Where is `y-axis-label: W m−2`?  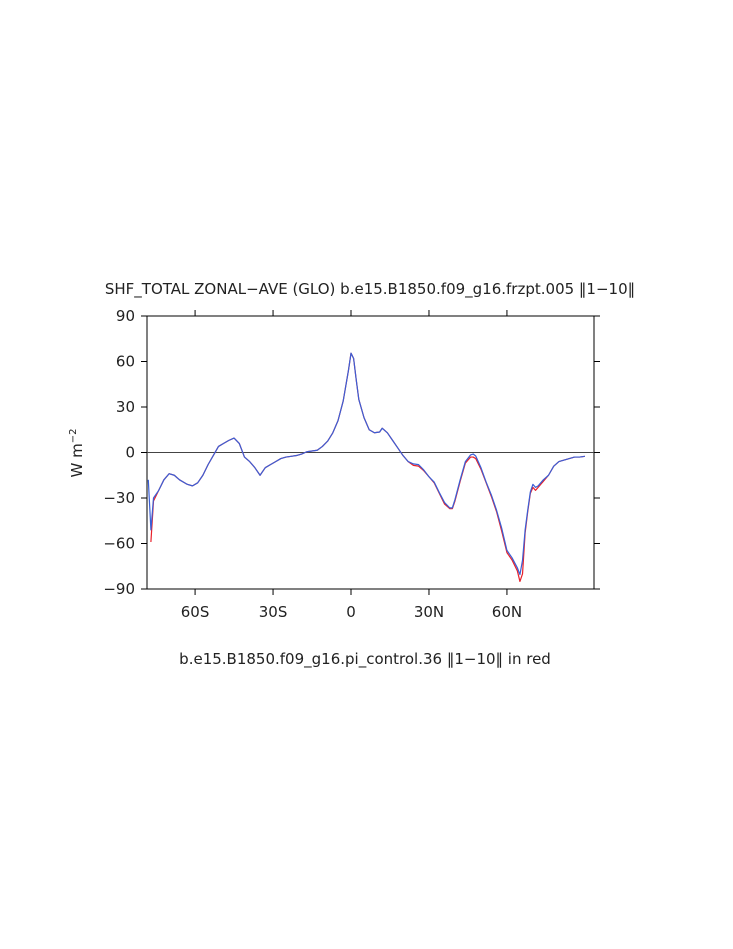 y-axis-label: W m−2 is located at coordinates (77, 453).